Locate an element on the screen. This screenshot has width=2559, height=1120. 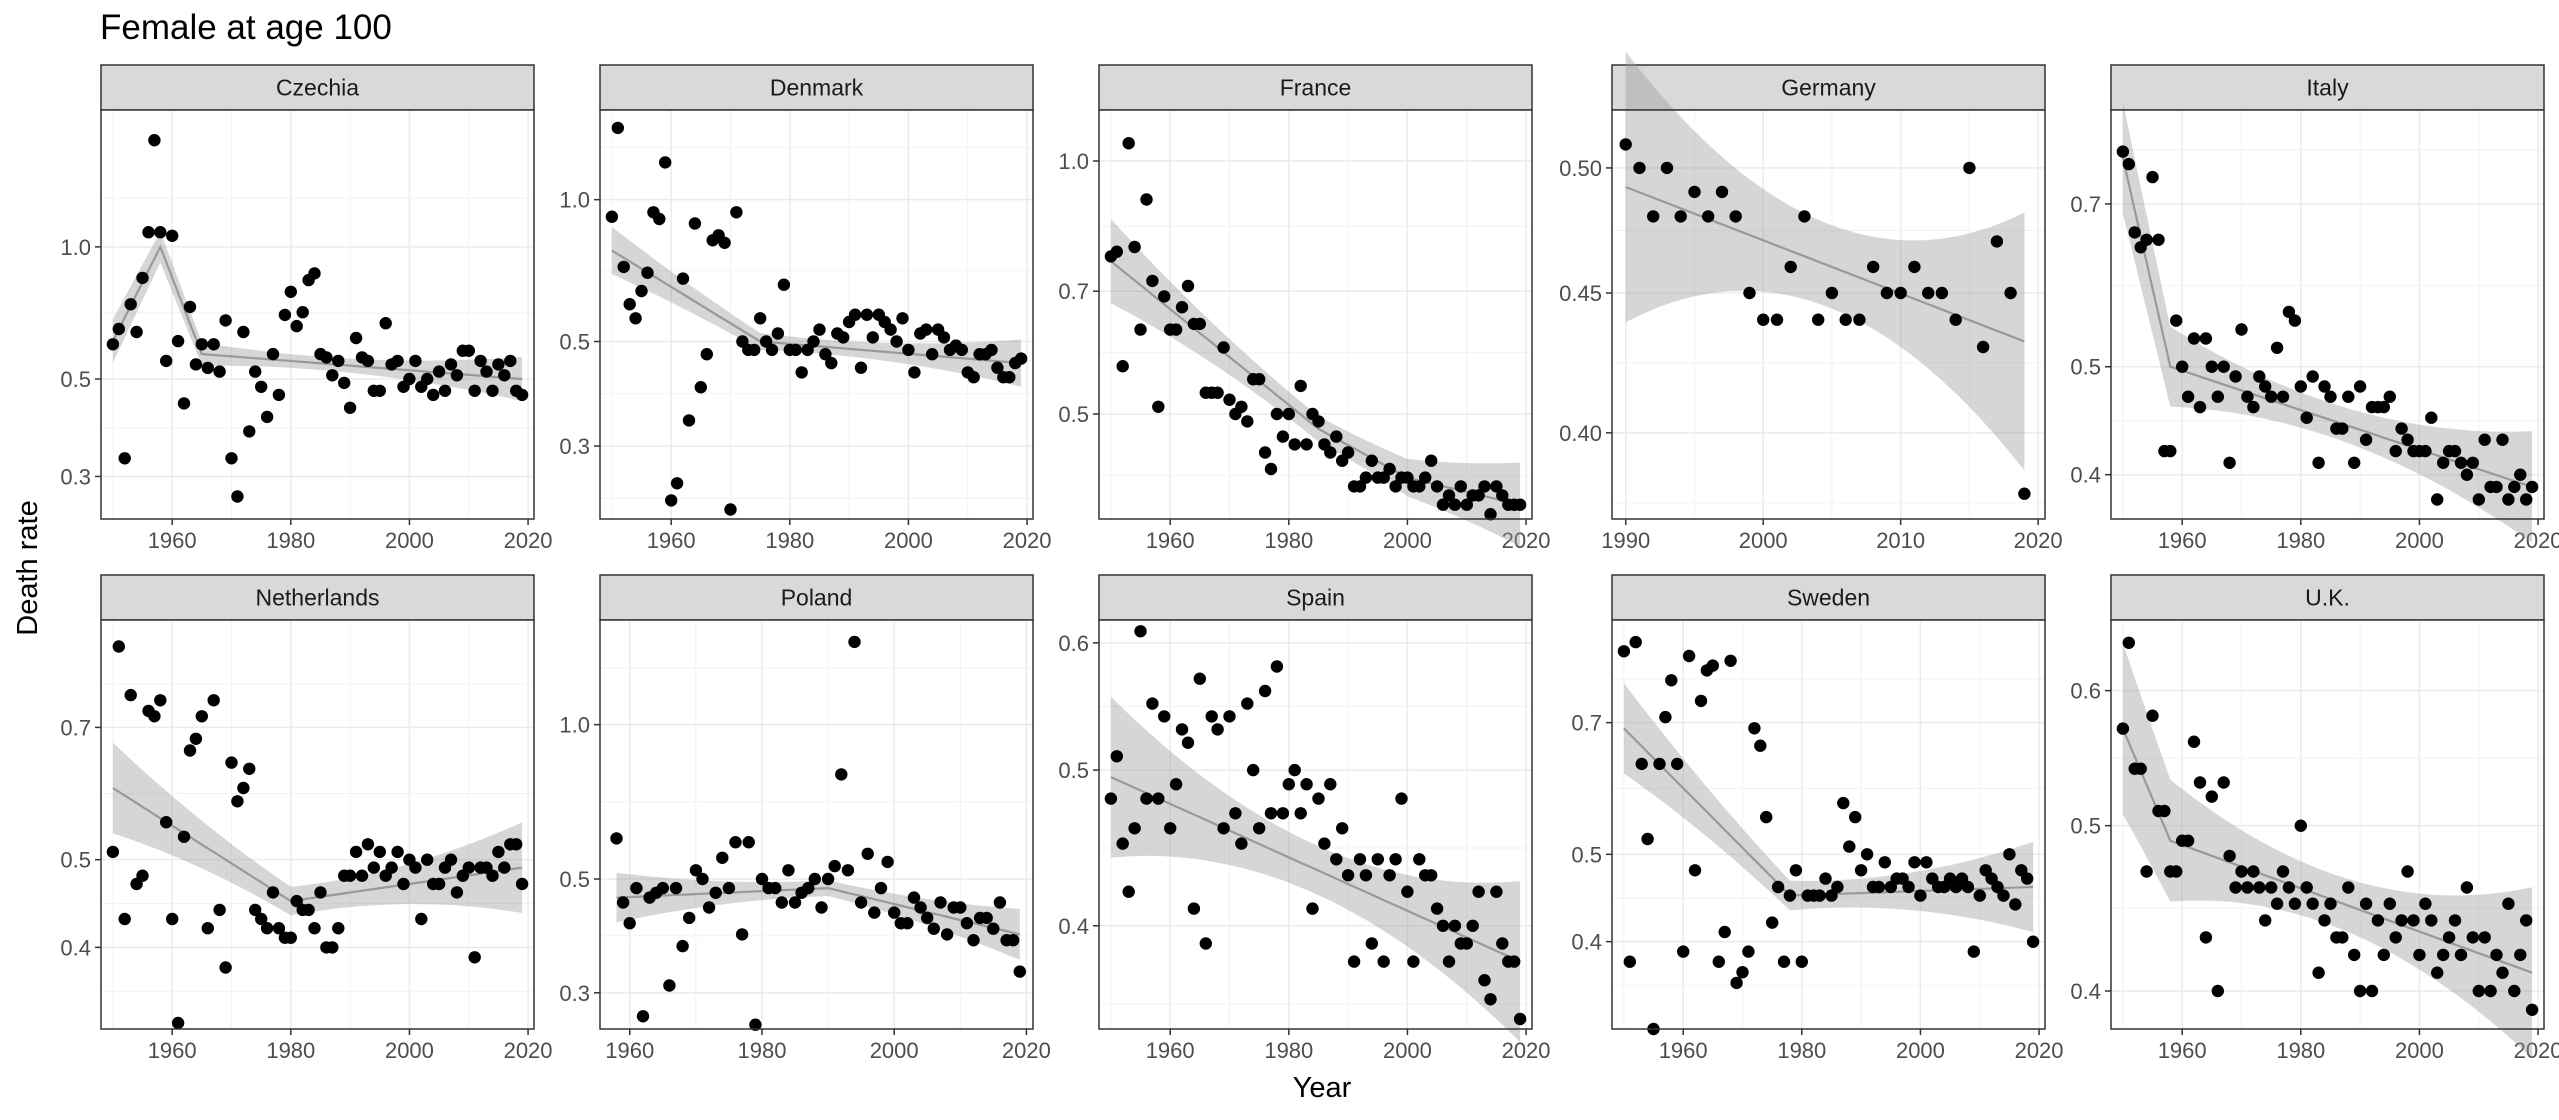
facet-strip is located at coordinates (1828, 87).